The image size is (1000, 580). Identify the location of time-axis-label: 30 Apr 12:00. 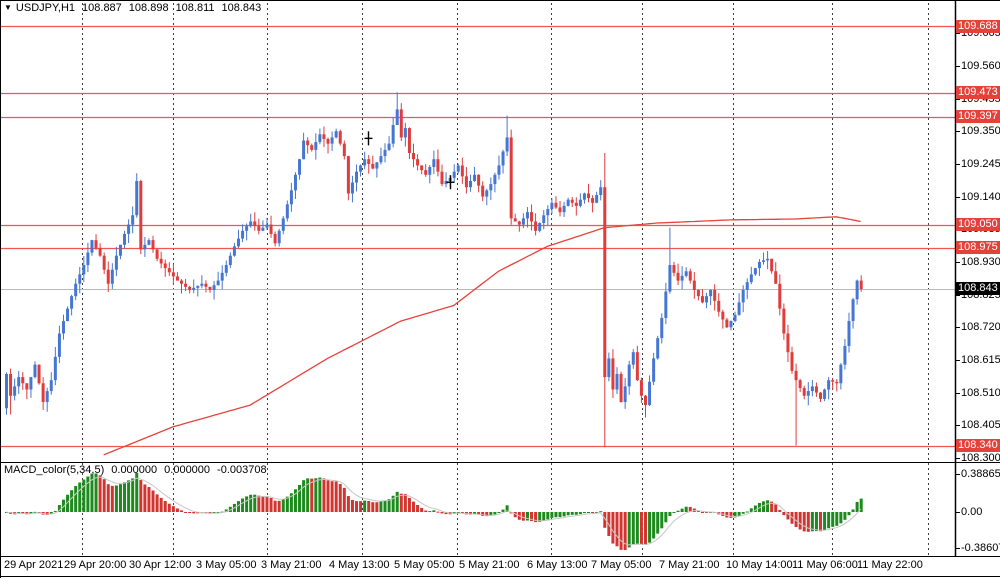
(160, 565).